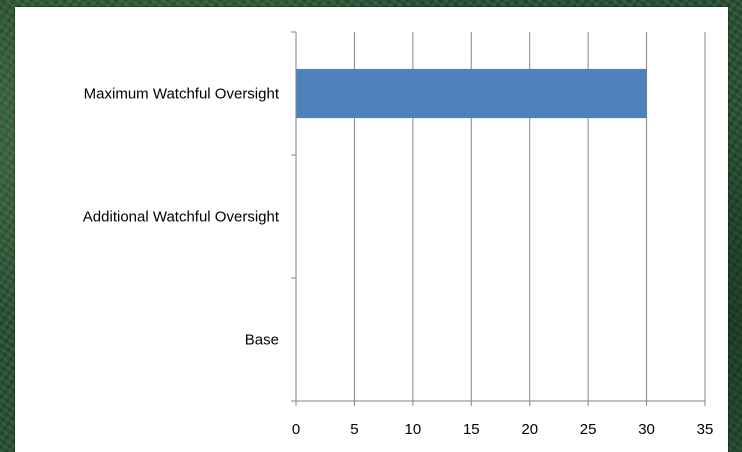  What do you see at coordinates (354, 429) in the screenshot?
I see `x-tick-label: 5` at bounding box center [354, 429].